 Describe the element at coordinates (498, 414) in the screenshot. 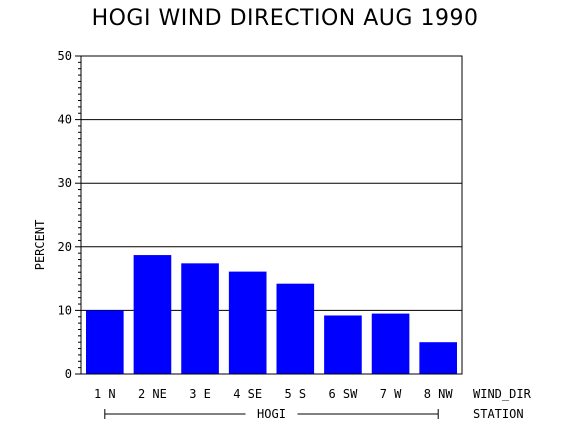

I see `station-axis-label: STATION` at that location.